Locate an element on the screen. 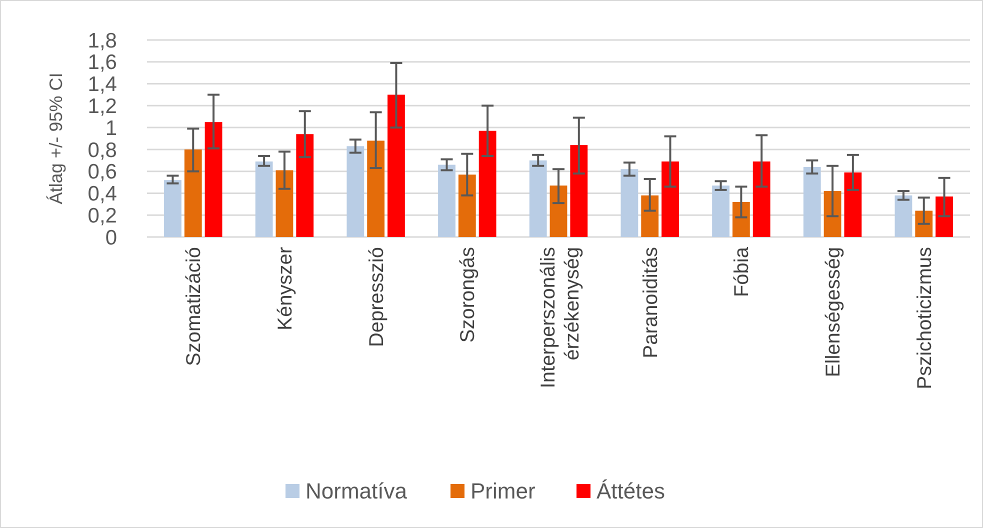 The image size is (983, 528). x-tick-label: Szorongás is located at coordinates (468, 295).